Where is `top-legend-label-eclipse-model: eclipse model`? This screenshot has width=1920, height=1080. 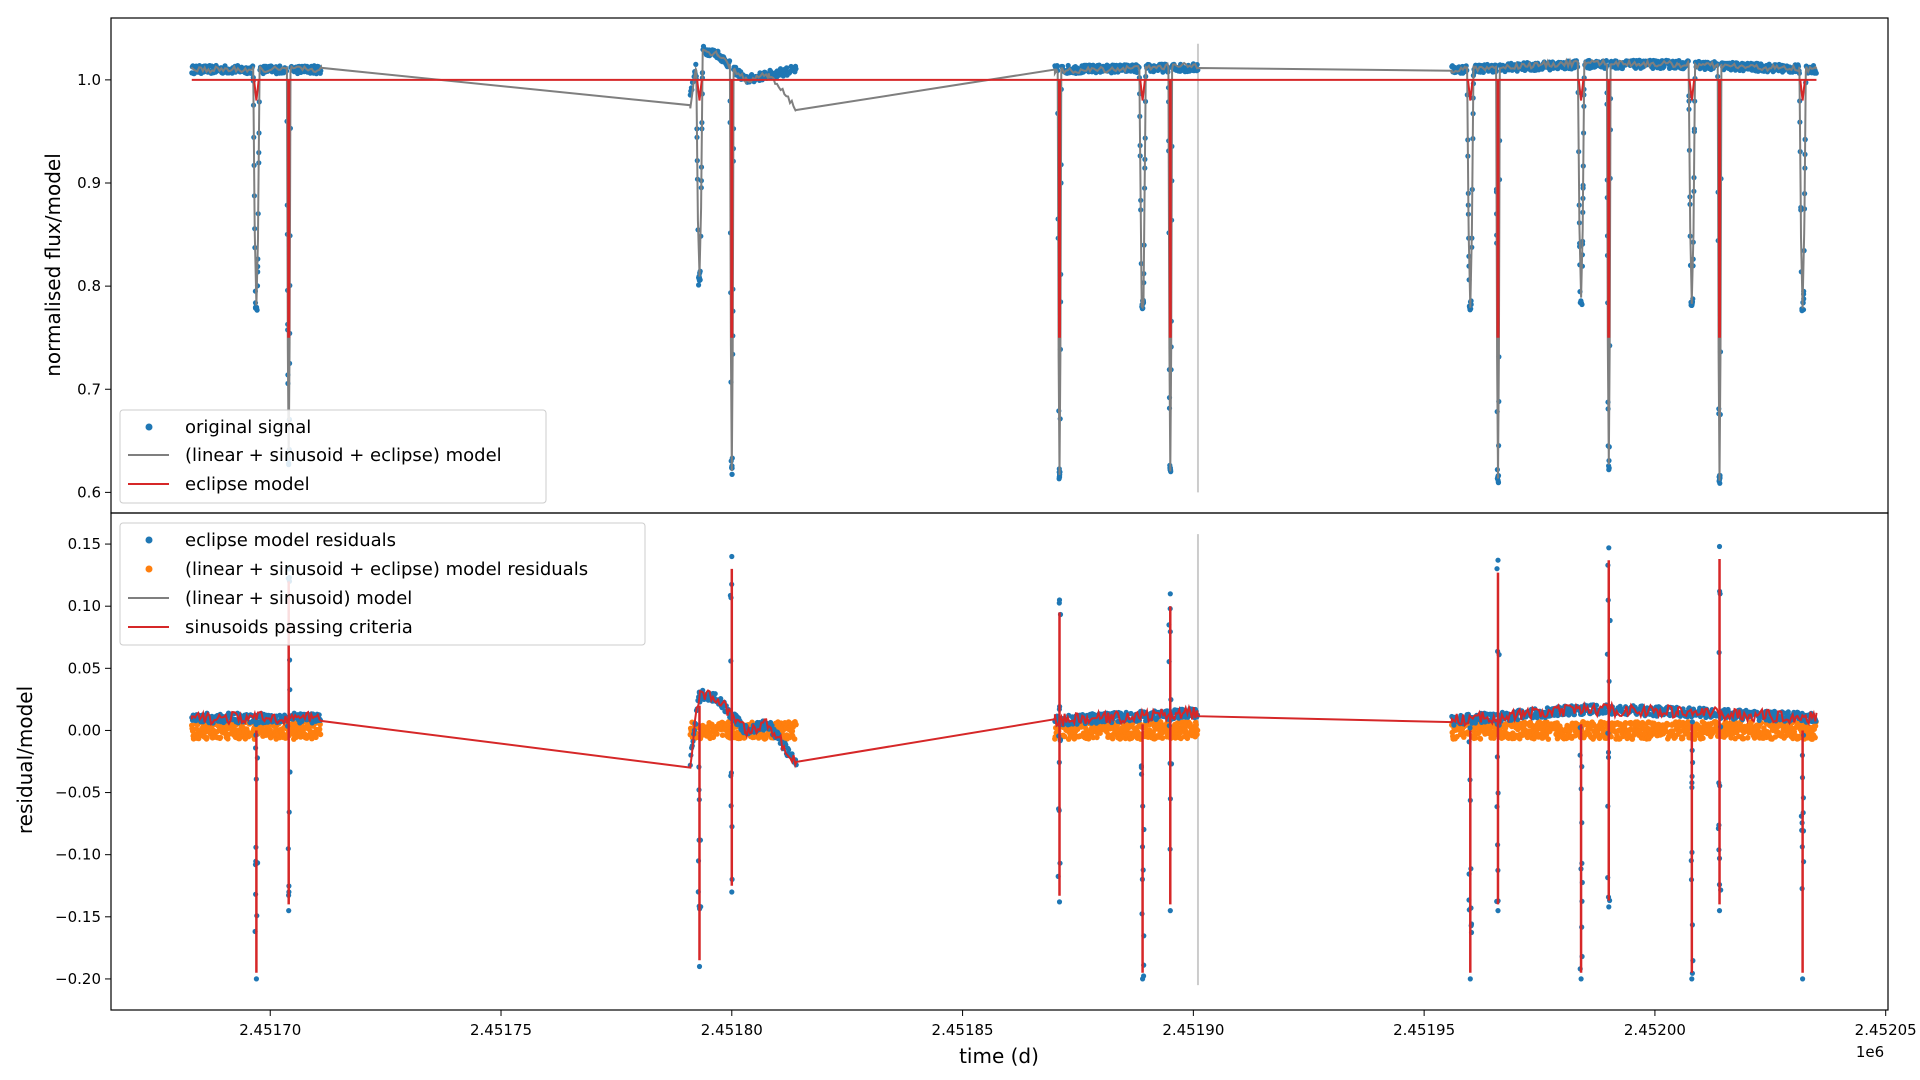 top-legend-label-eclipse-model: eclipse model is located at coordinates (247, 484).